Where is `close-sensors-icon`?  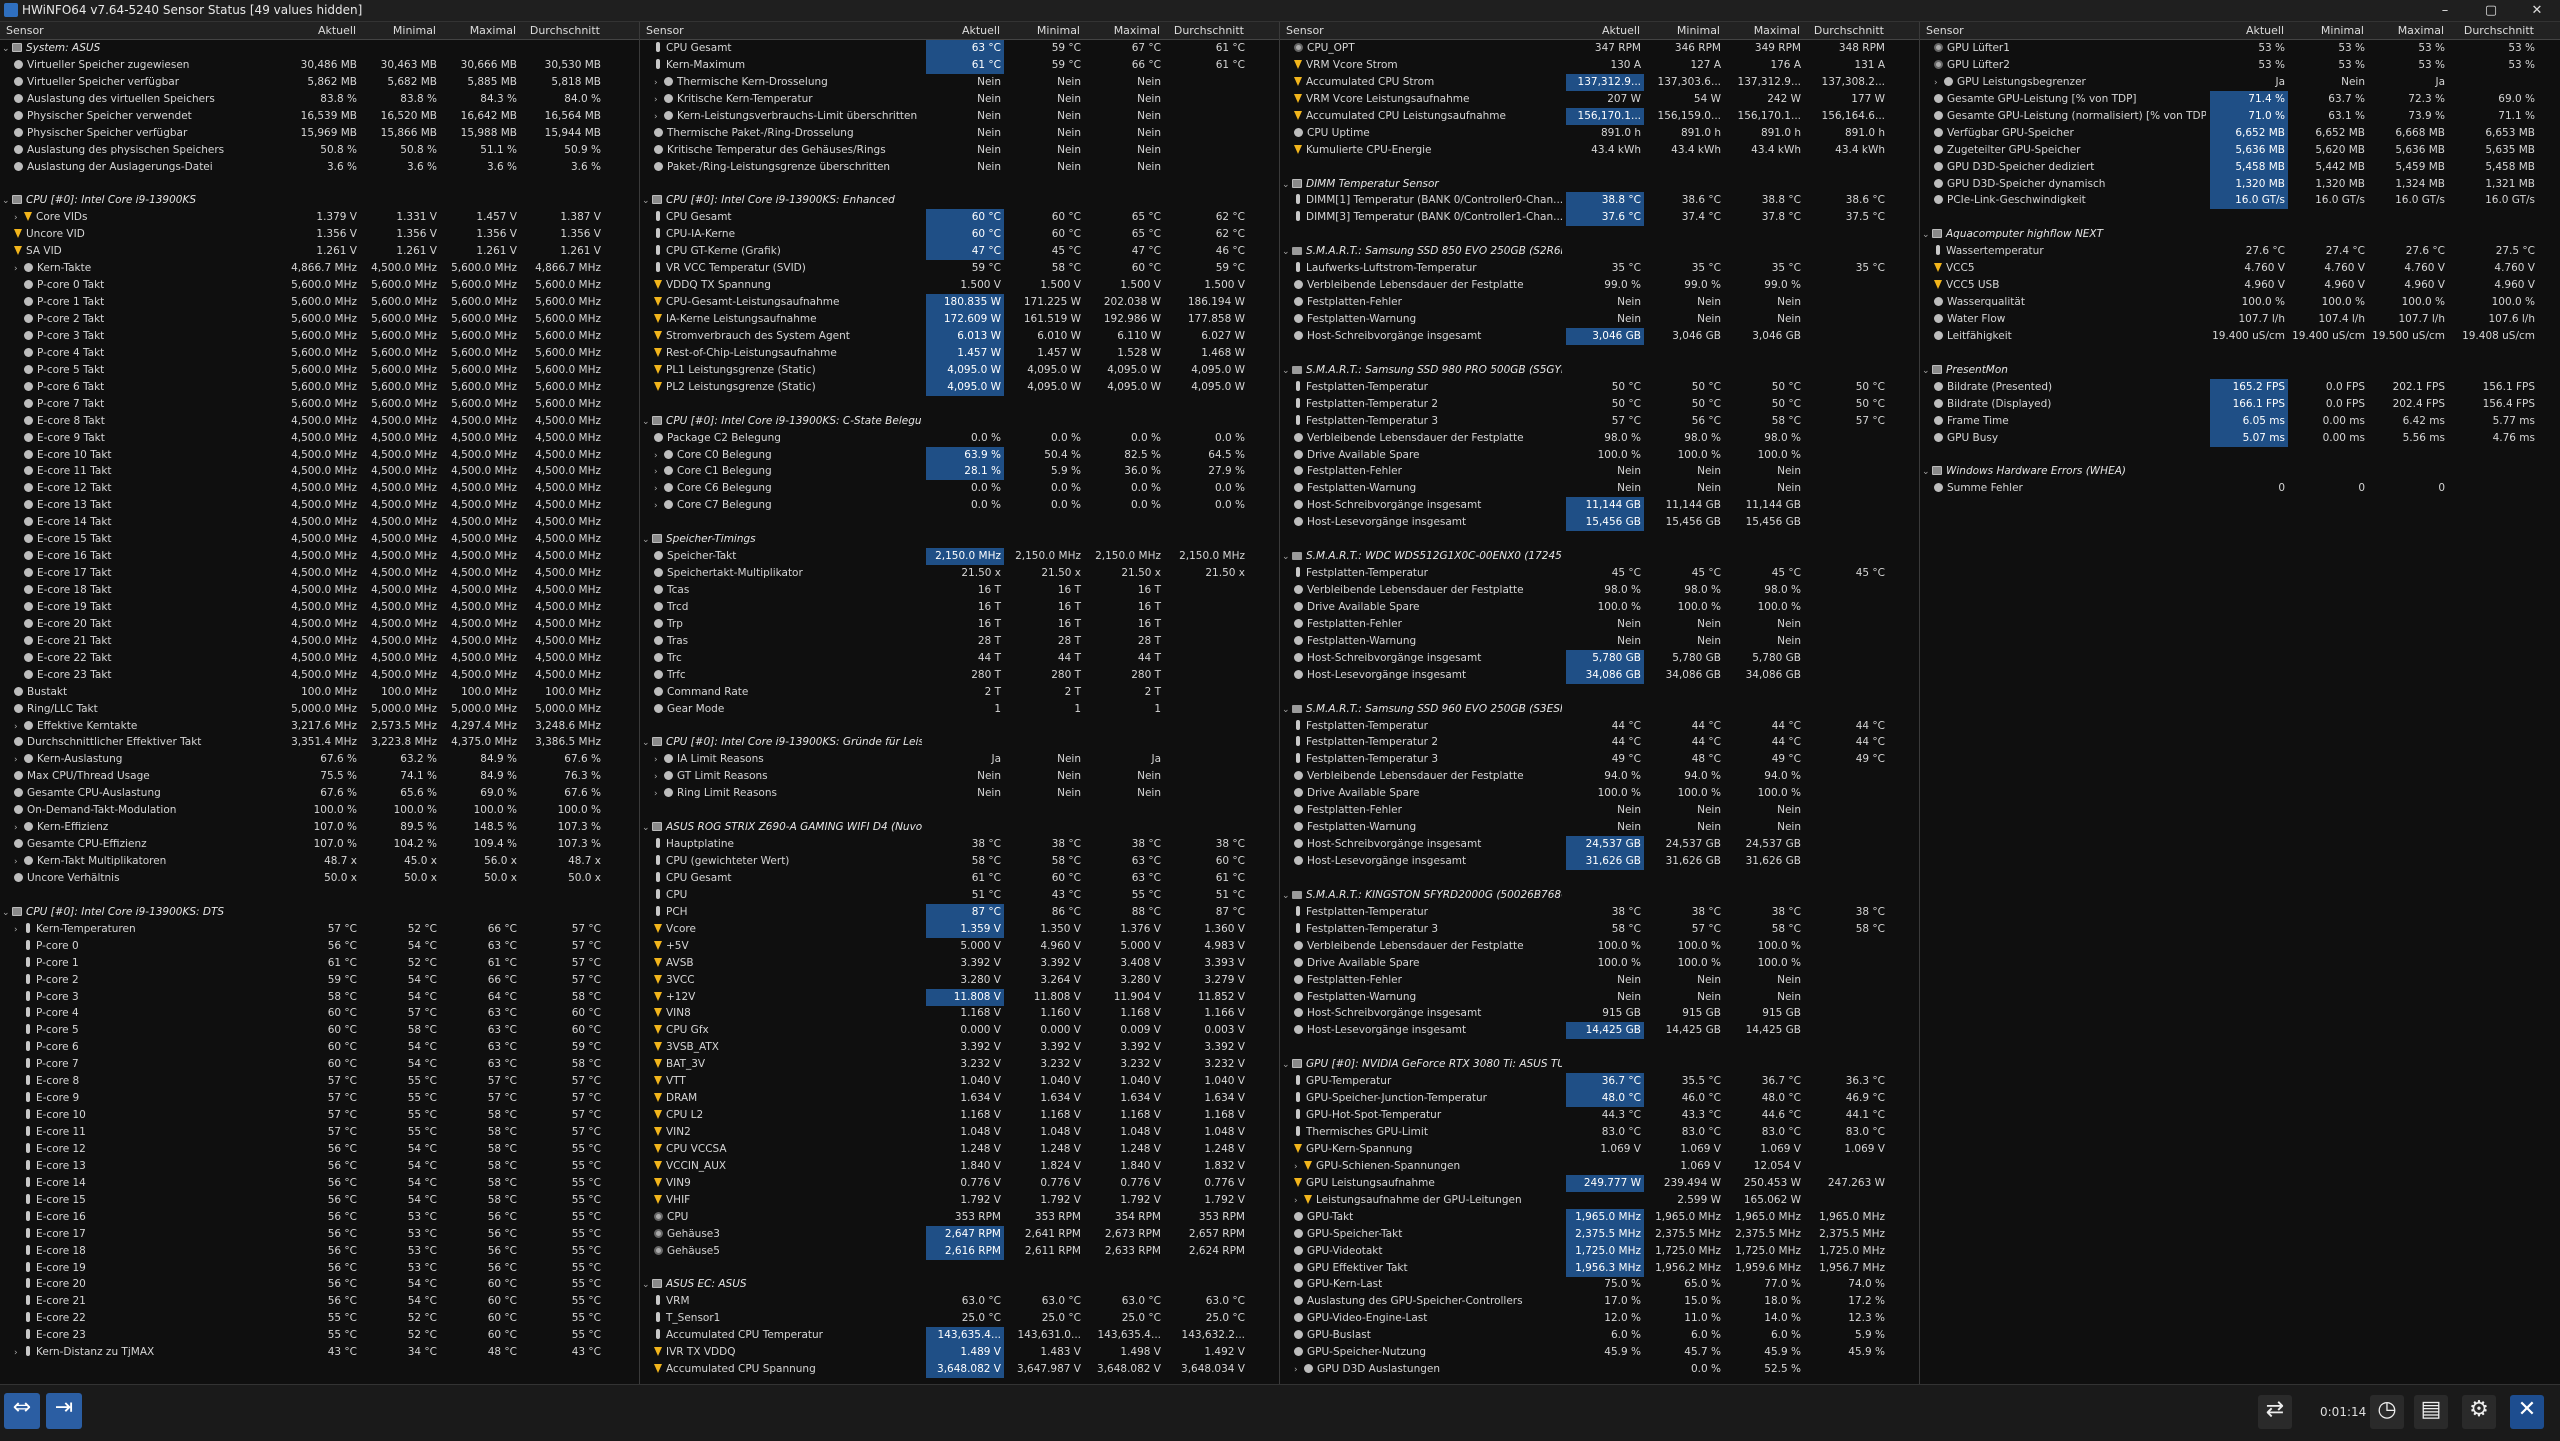
close-sensors-icon is located at coordinates (2527, 1412).